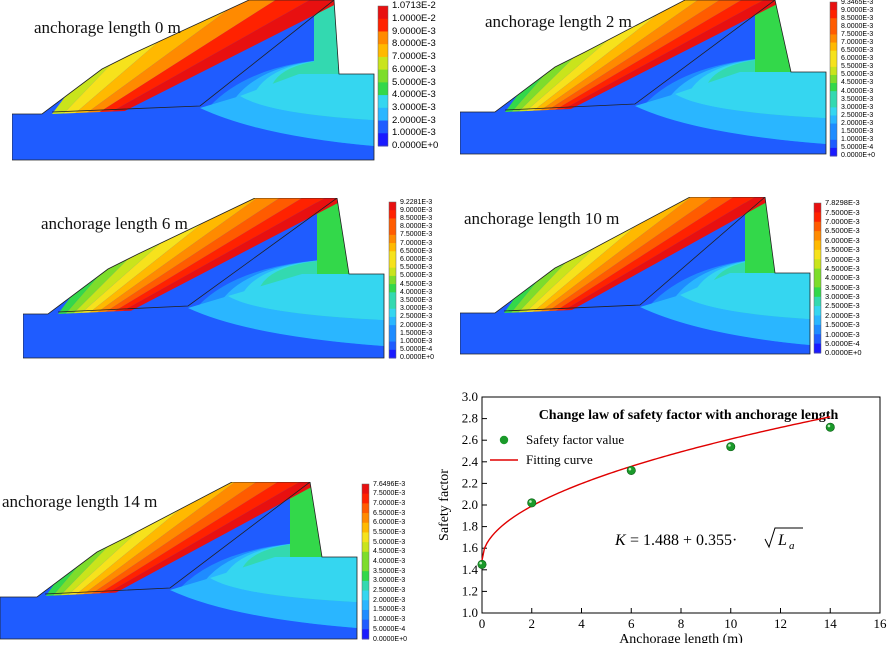 The width and height of the screenshot is (892, 648). What do you see at coordinates (643, 130) in the screenshot?
I see `stable-zone` at bounding box center [643, 130].